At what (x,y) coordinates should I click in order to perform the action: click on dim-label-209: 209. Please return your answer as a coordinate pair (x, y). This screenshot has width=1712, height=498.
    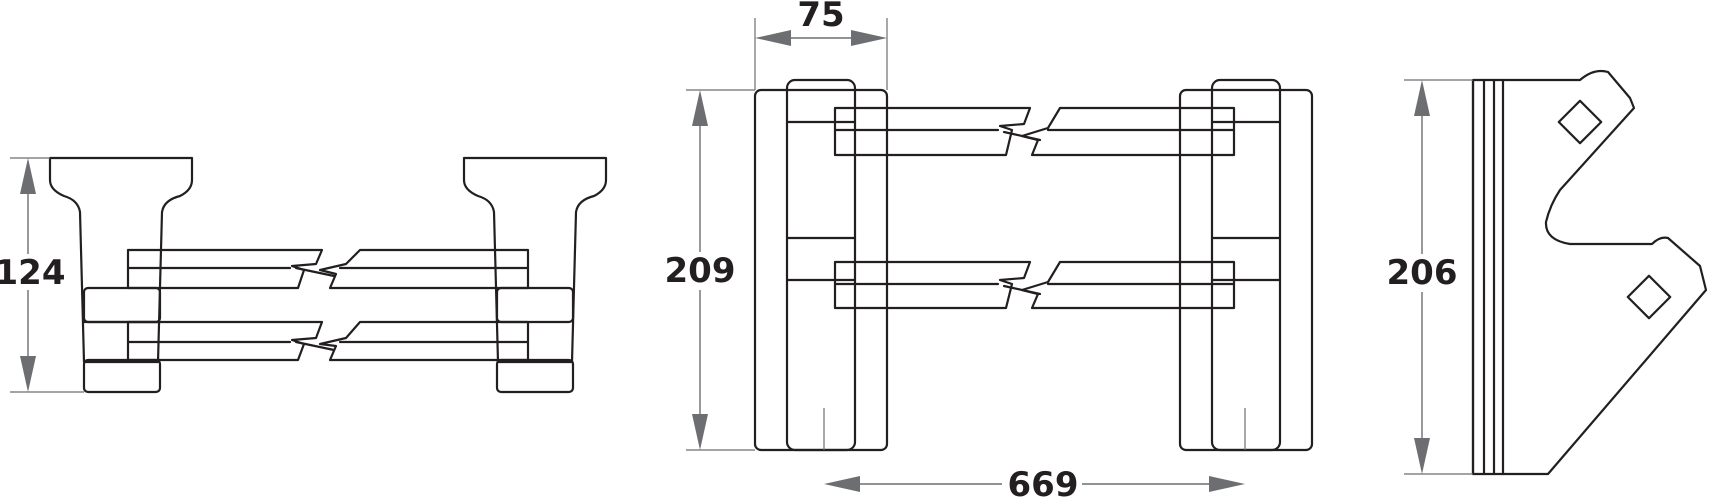
    Looking at the image, I should click on (700, 271).